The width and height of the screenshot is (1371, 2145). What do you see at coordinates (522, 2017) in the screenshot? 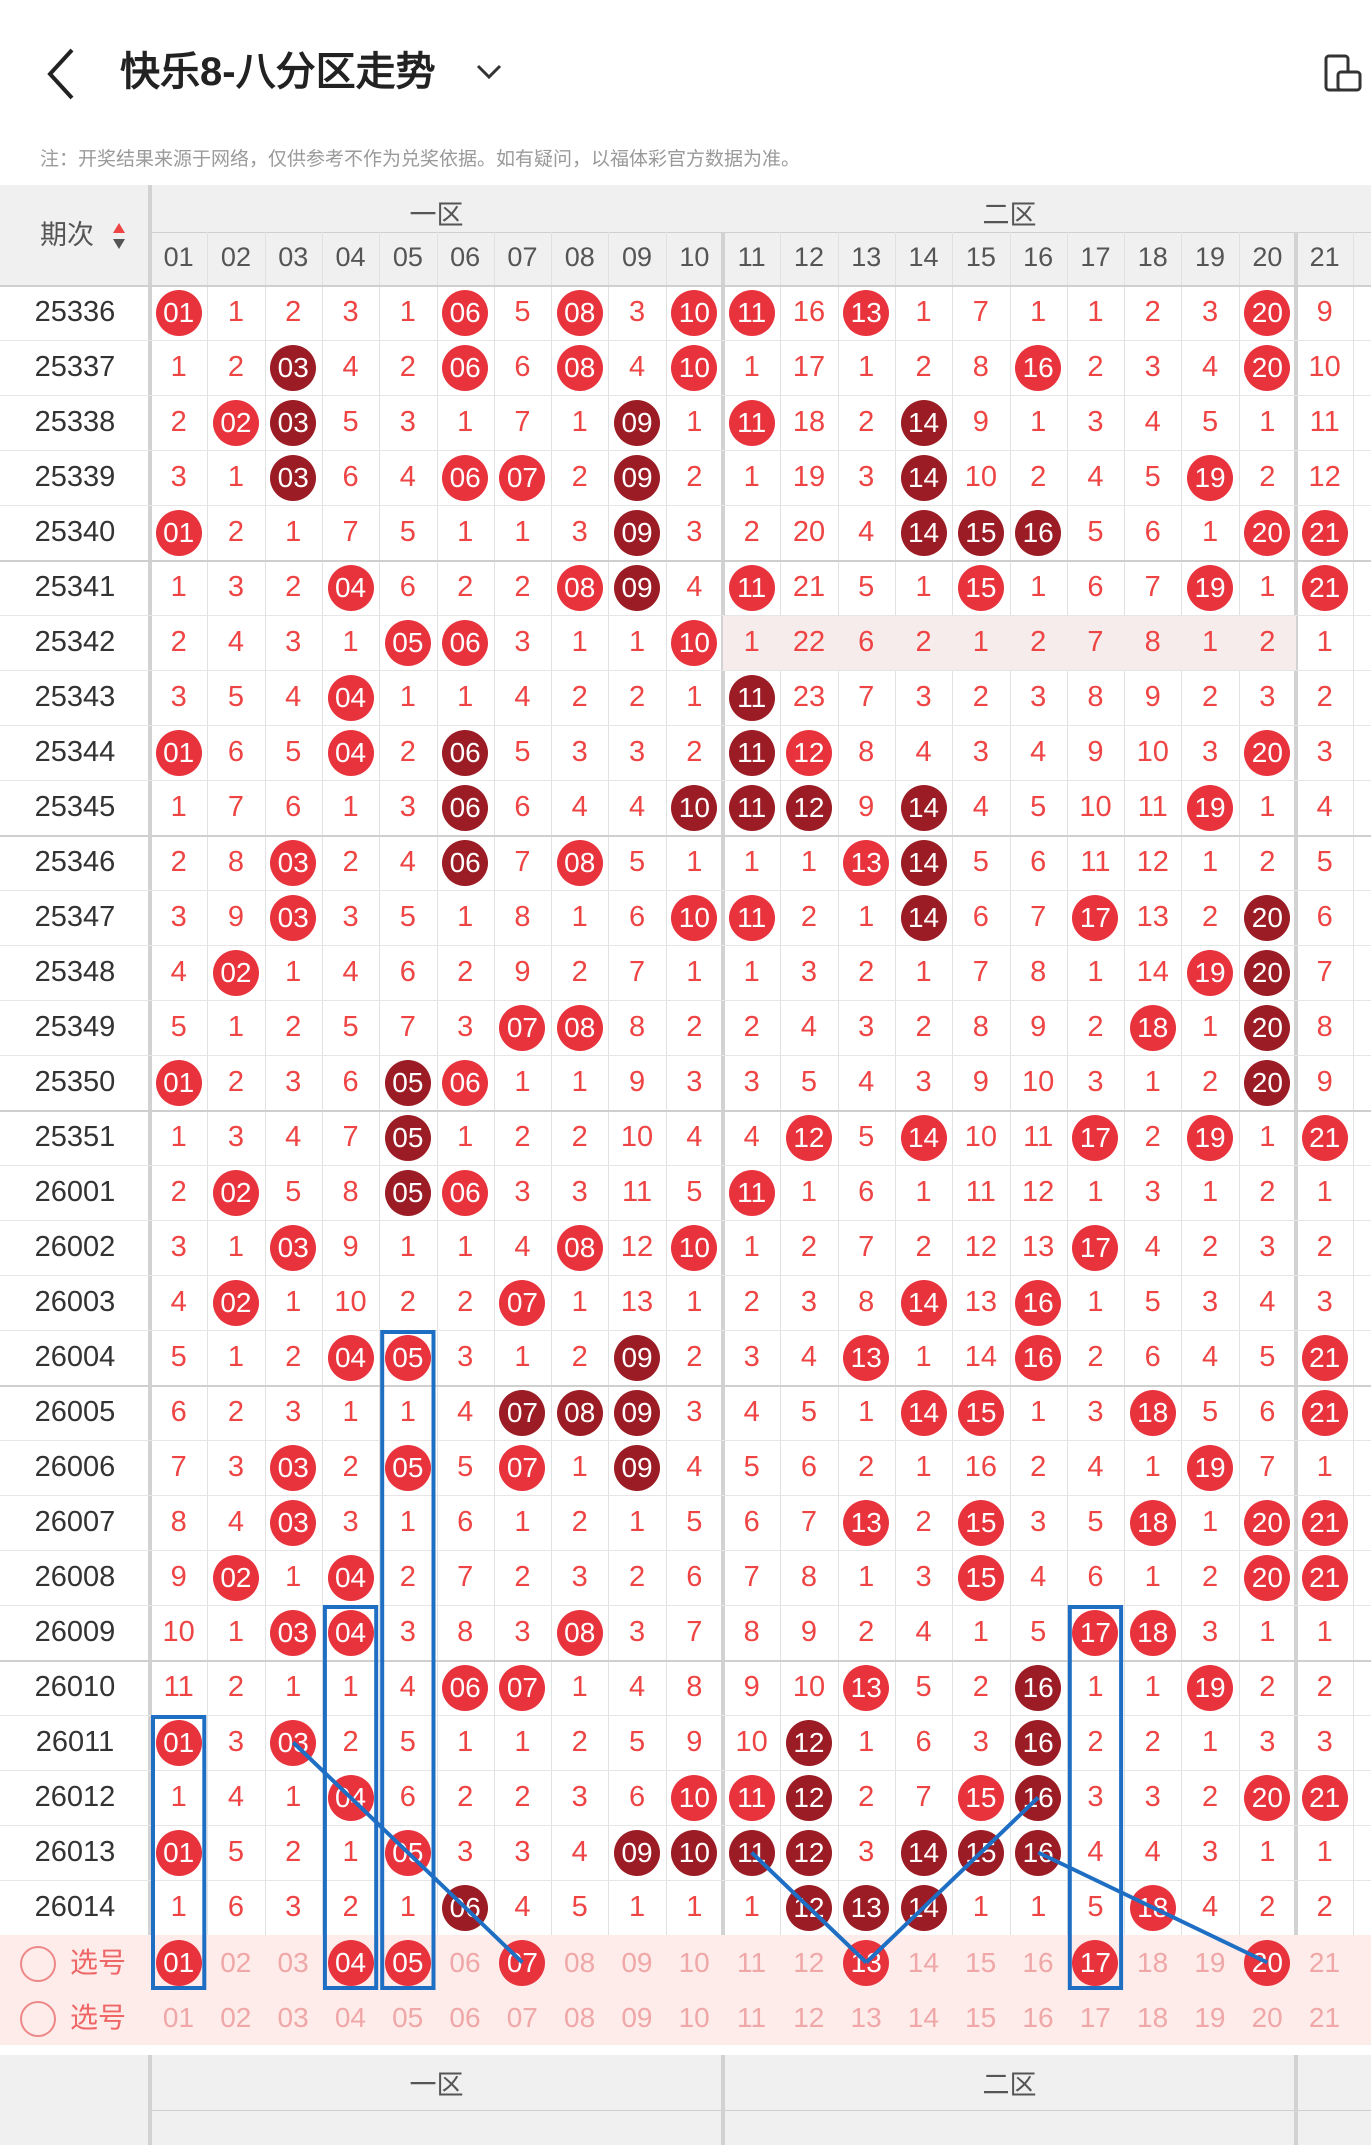
I see `selectable-number: 07` at bounding box center [522, 2017].